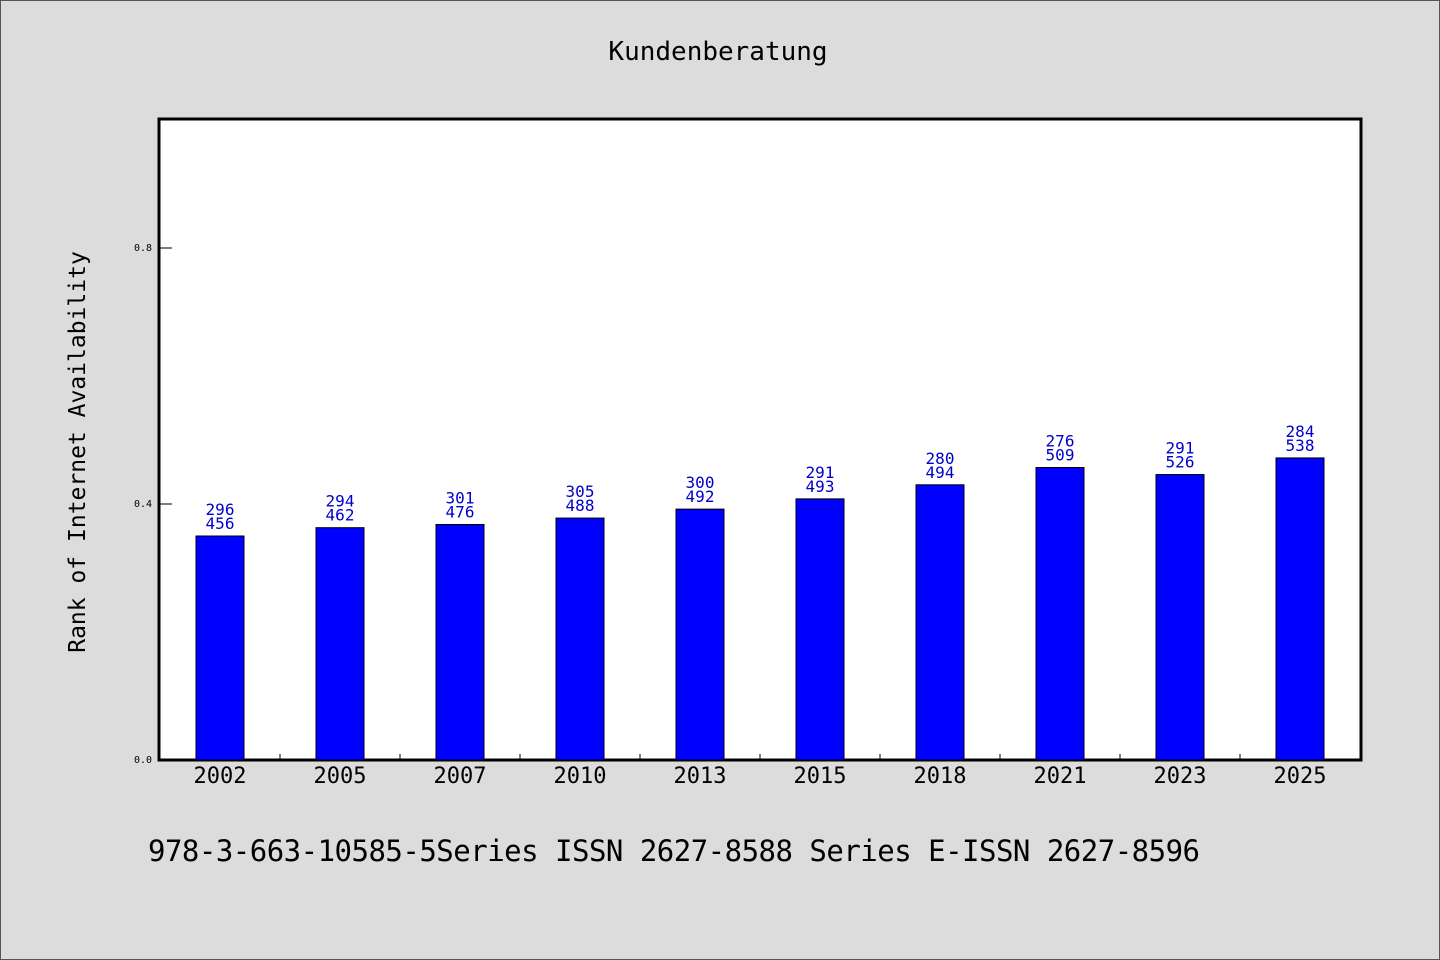  I want to click on x-tick-label: 2023, so click(1180, 776).